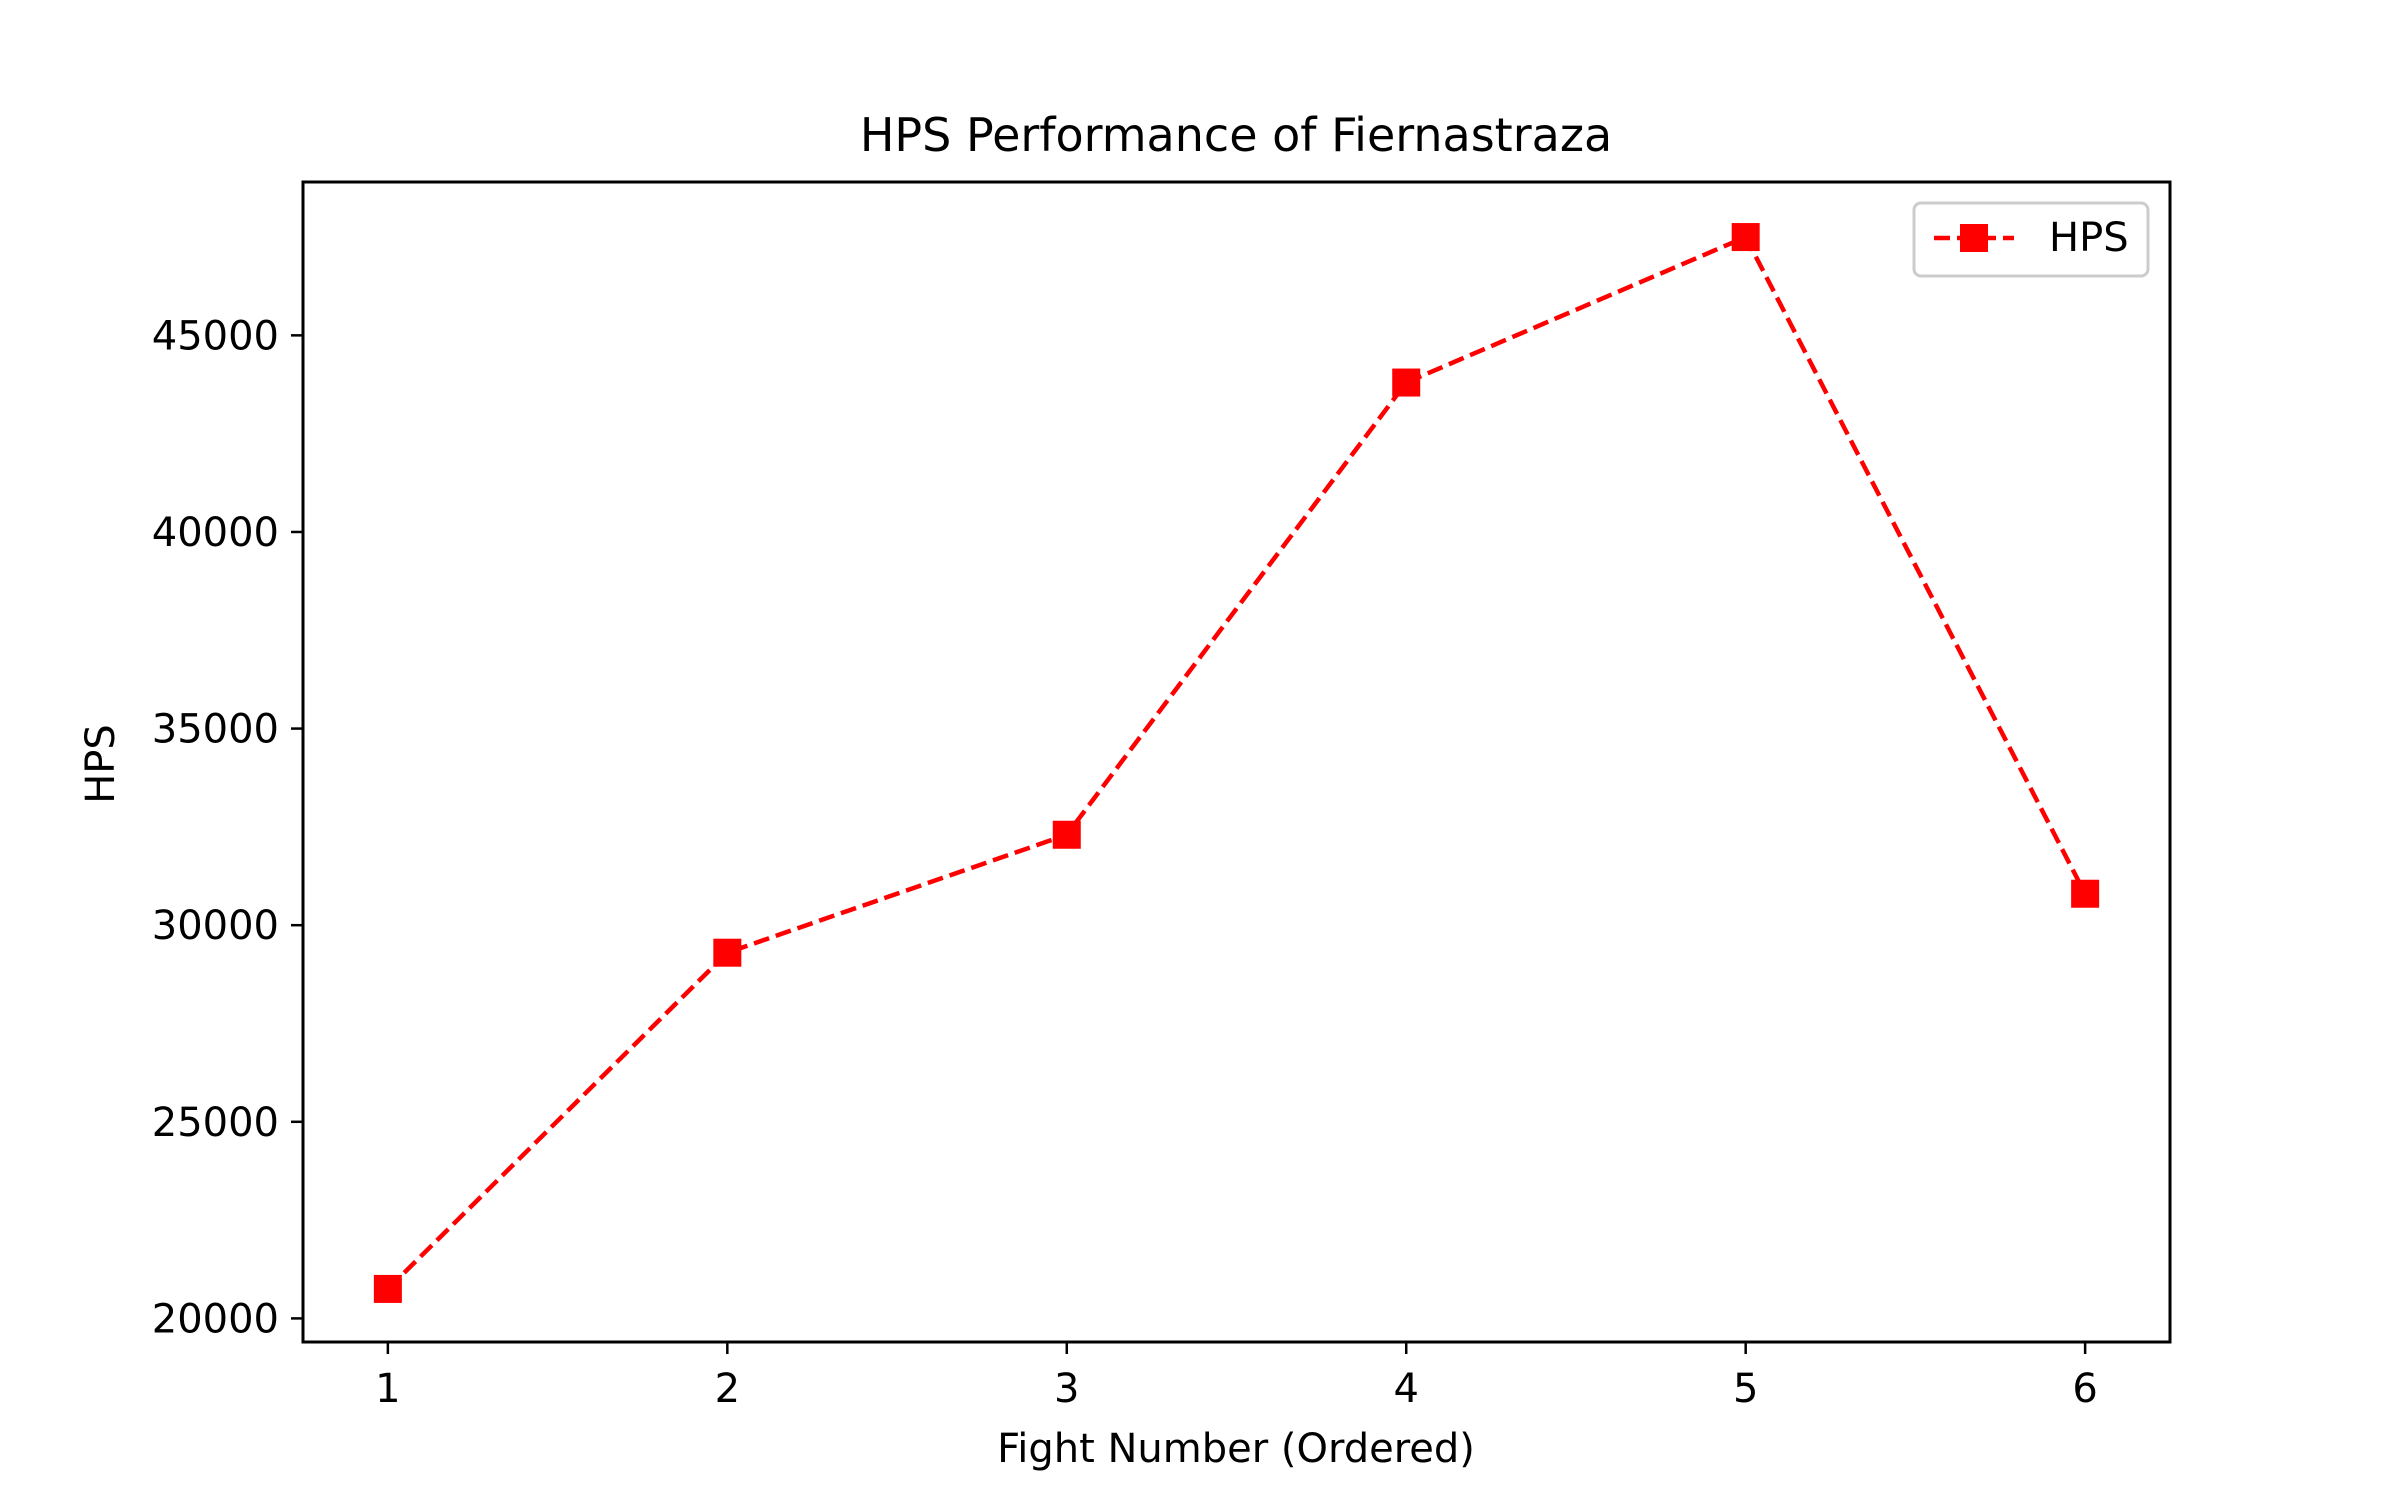 This screenshot has width=2400, height=1500. What do you see at coordinates (1236, 135) in the screenshot?
I see `chart-title: HPS Performance of Fiernastraza` at bounding box center [1236, 135].